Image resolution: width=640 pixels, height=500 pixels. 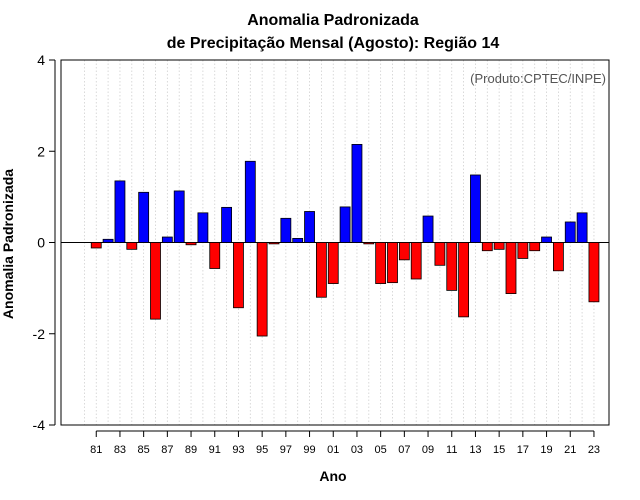 What do you see at coordinates (594, 450) in the screenshot?
I see `x-tick-label-23: 23` at bounding box center [594, 450].